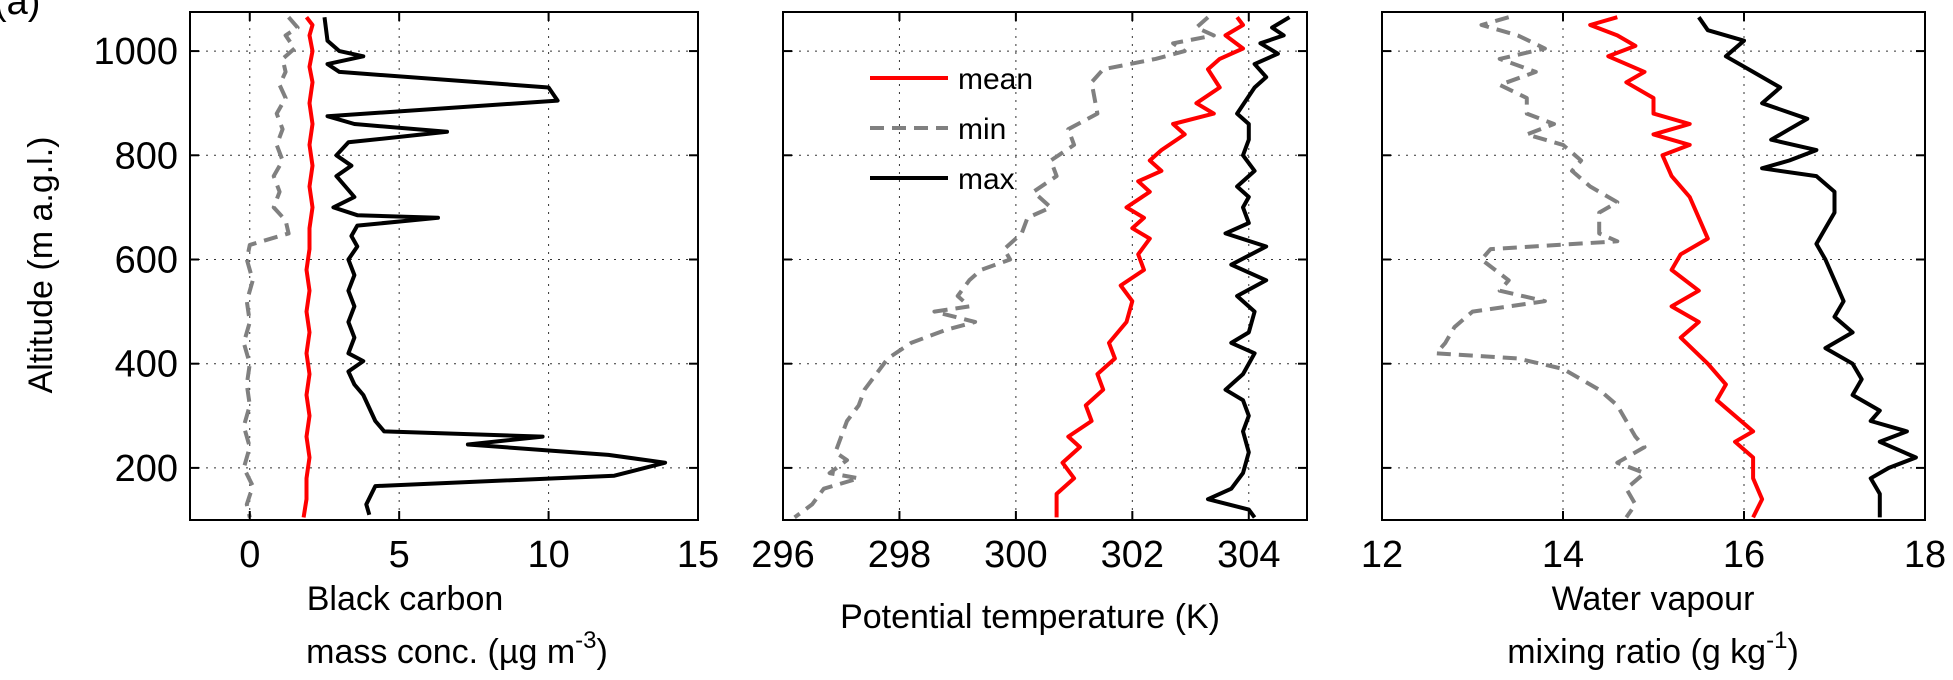 The image size is (1953, 680). What do you see at coordinates (1563, 555) in the screenshot?
I see `x-tick-label: 14` at bounding box center [1563, 555].